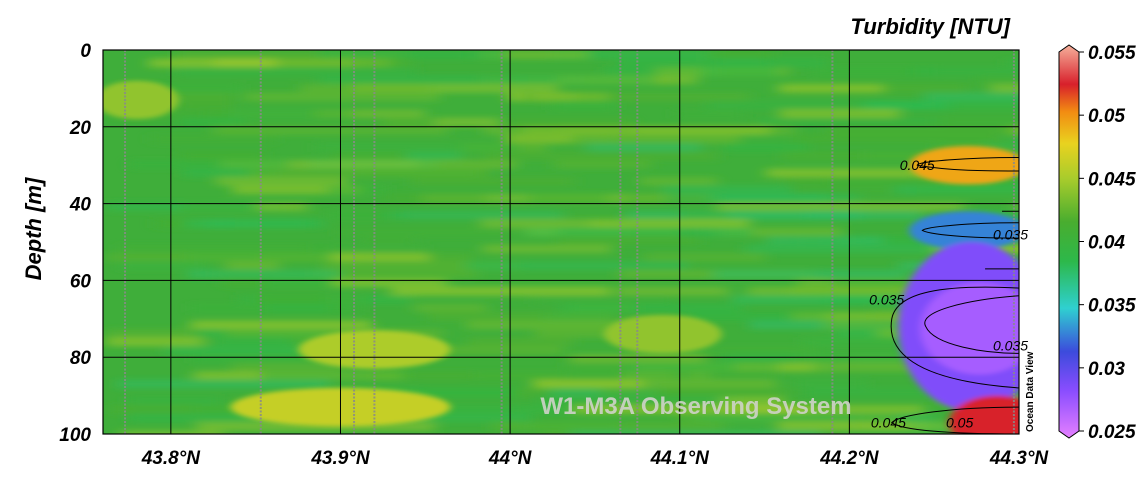 Image resolution: width=1146 pixels, height=477 pixels. What do you see at coordinates (80, 205) in the screenshot?
I see `y-tick-label: 40` at bounding box center [80, 205].